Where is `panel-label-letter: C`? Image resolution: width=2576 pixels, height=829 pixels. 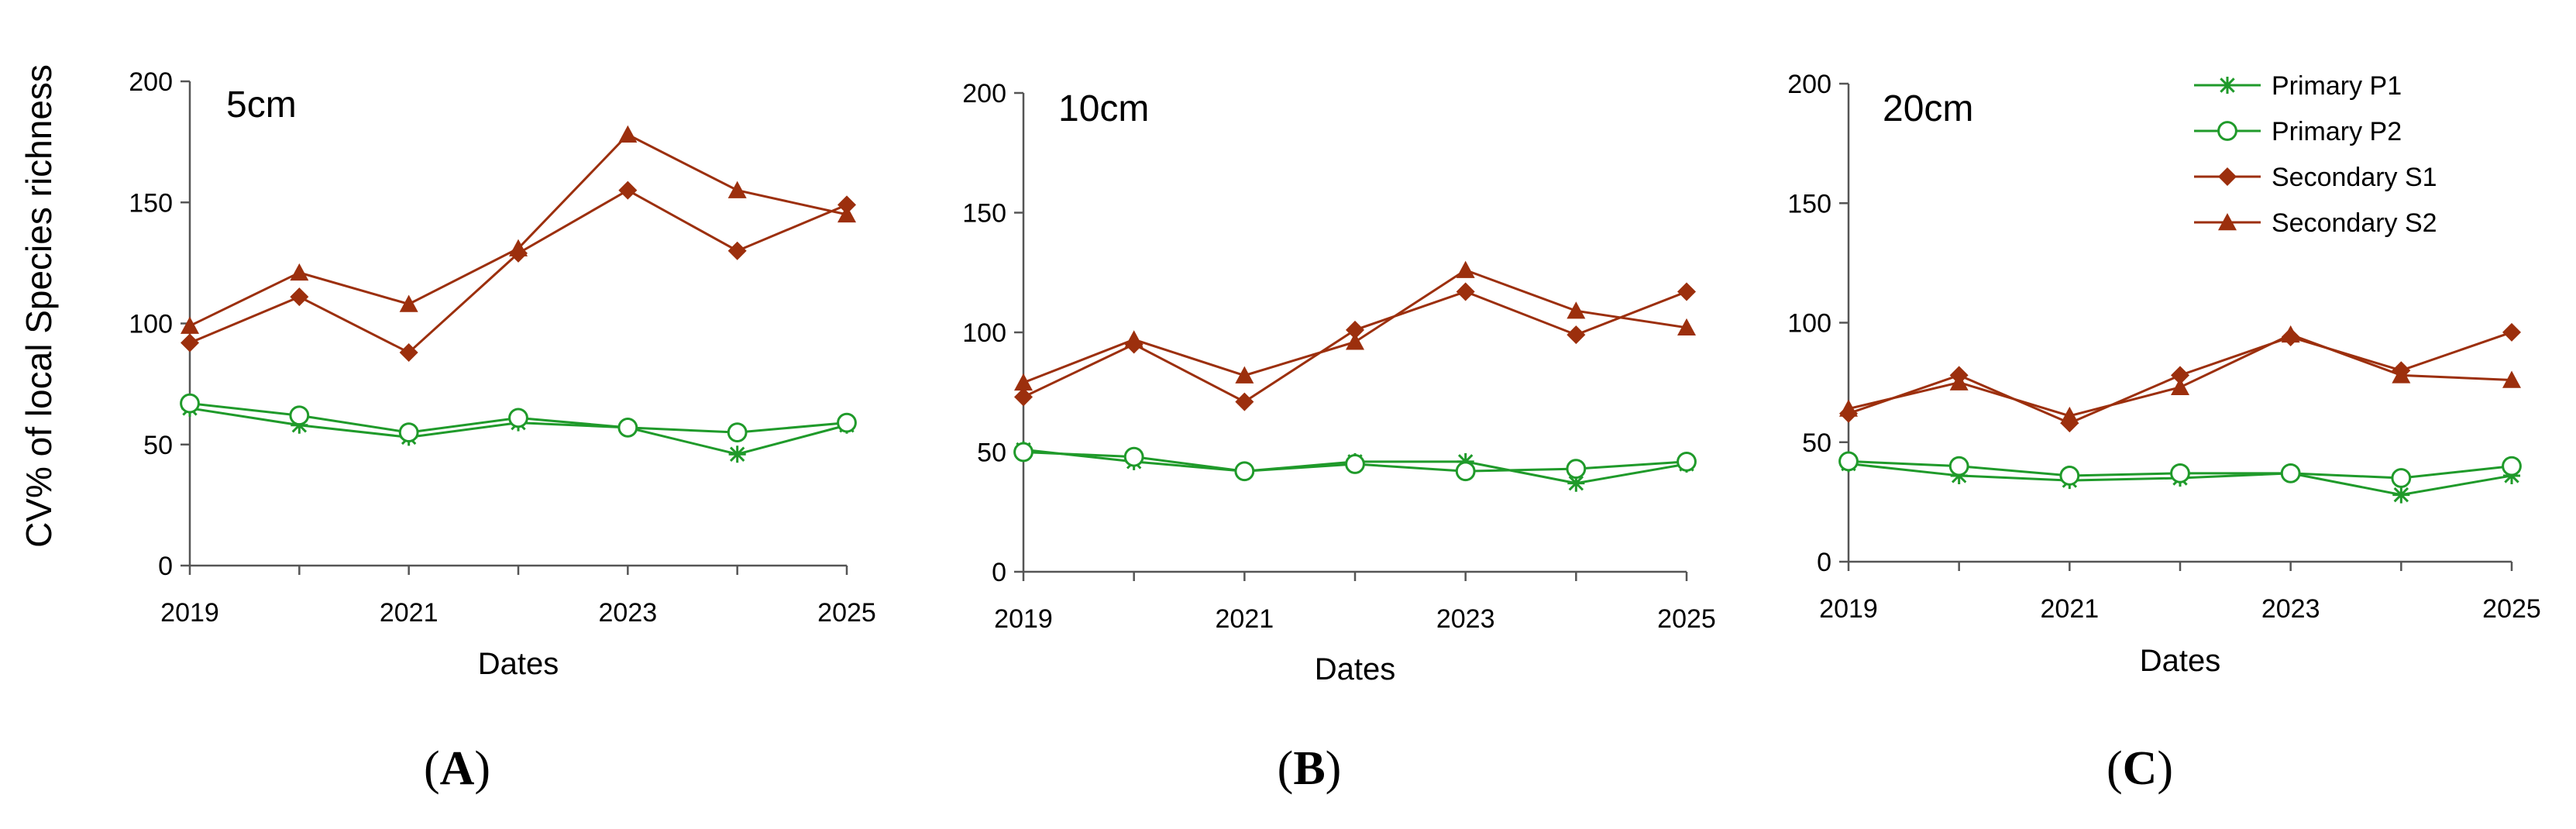 panel-label-letter: C is located at coordinates (2140, 768).